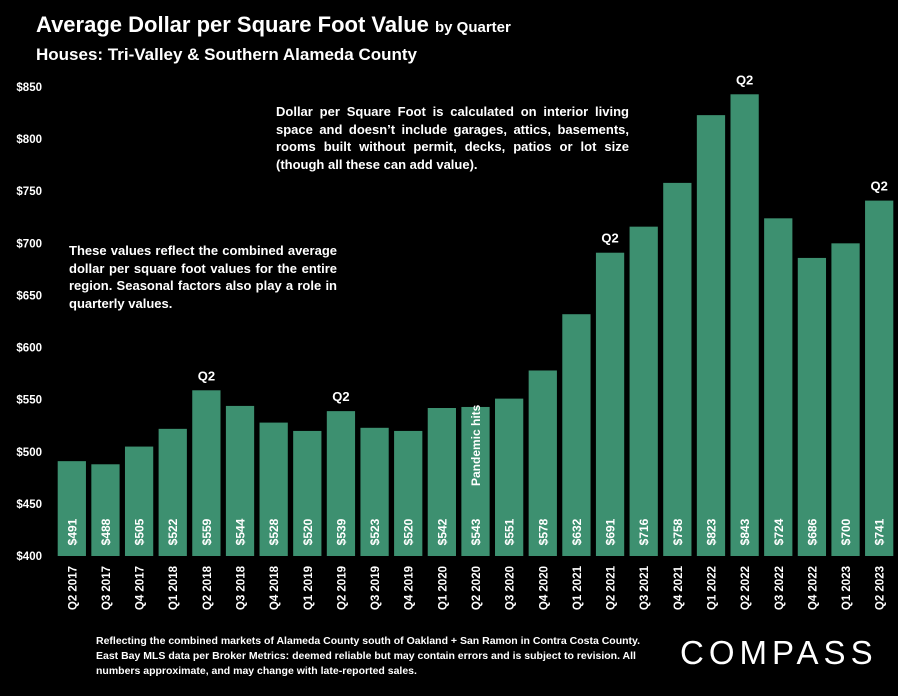 This screenshot has width=898, height=696. I want to click on y-tick-label: $400, so click(29, 557).